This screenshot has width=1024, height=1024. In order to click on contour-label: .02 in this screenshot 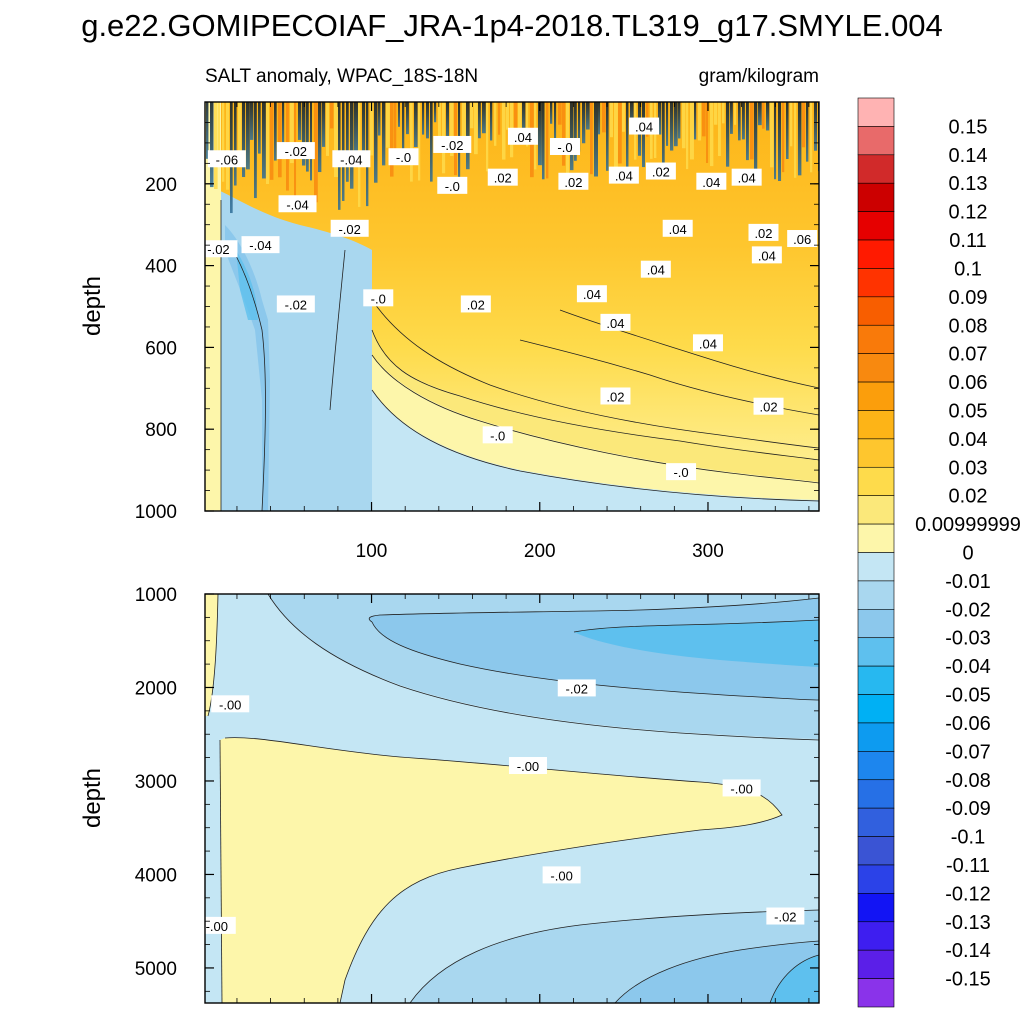, I will do `click(475, 304)`.